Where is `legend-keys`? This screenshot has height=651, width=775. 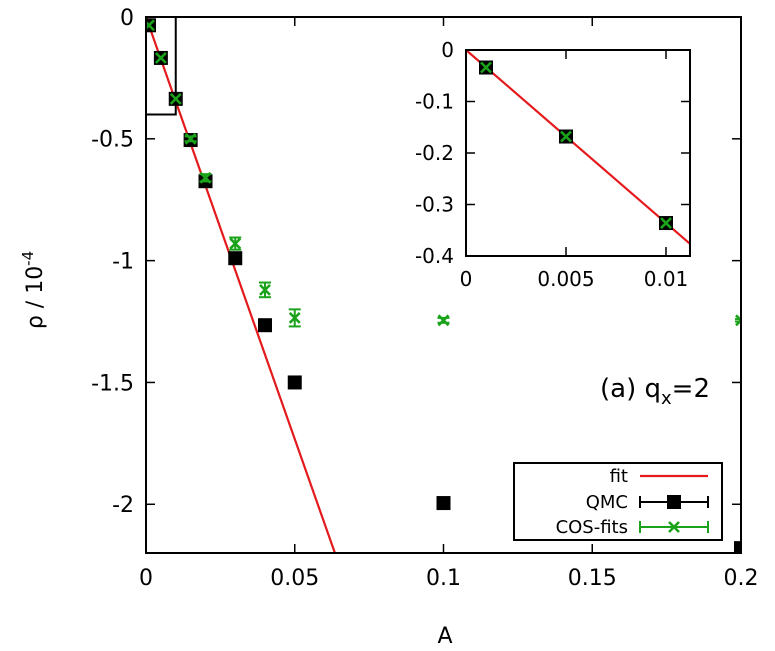 legend-keys is located at coordinates (674, 503).